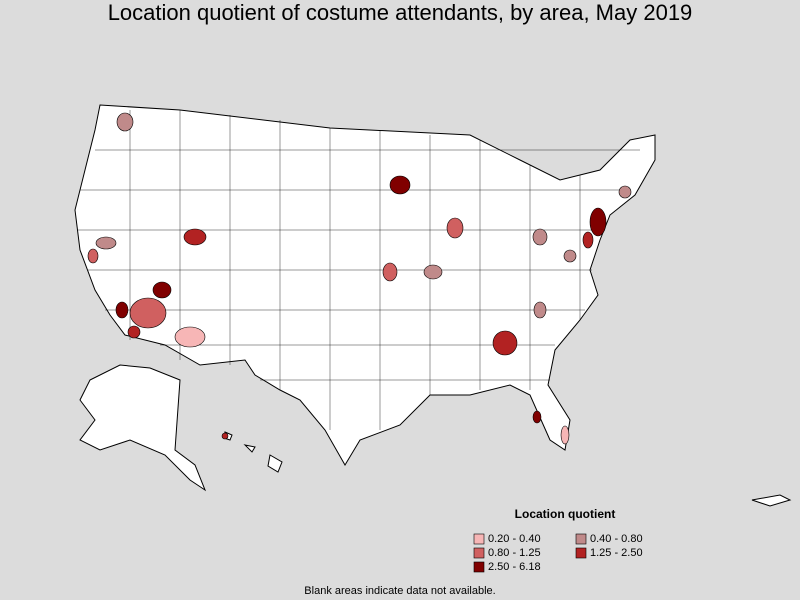 This screenshot has height=600, width=800. Describe the element at coordinates (771, 500) in the screenshot. I see `puerto-rico` at that location.